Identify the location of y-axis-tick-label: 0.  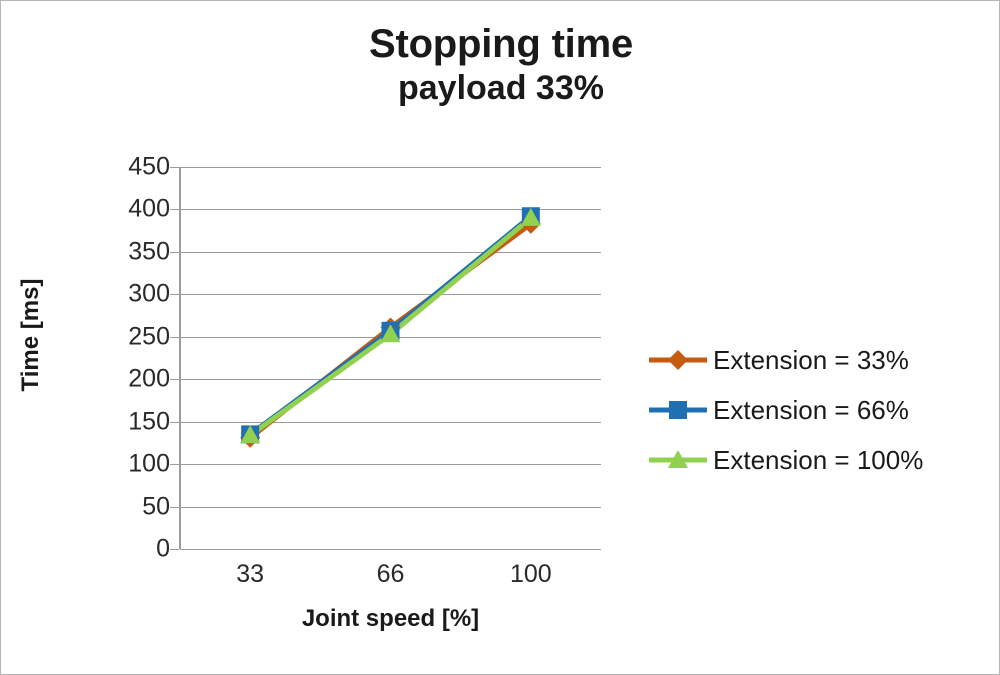
(163, 548).